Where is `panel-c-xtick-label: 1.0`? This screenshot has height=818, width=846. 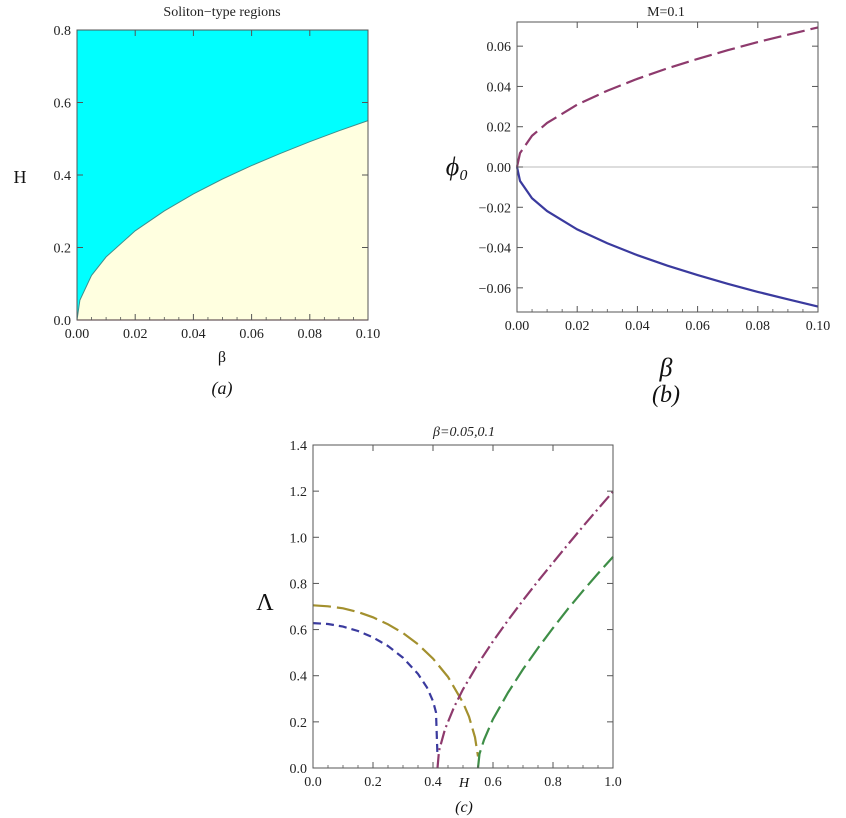
panel-c-xtick-label: 1.0 is located at coordinates (613, 782).